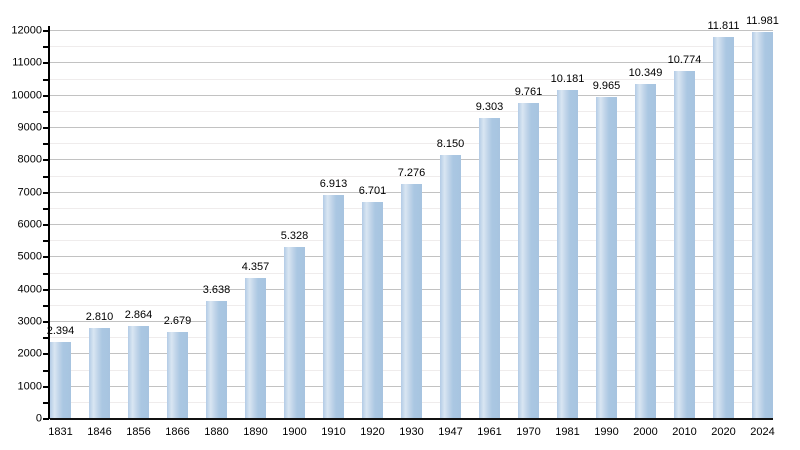  What do you see at coordinates (762, 20) in the screenshot?
I see `bar-value-label: 11.981` at bounding box center [762, 20].